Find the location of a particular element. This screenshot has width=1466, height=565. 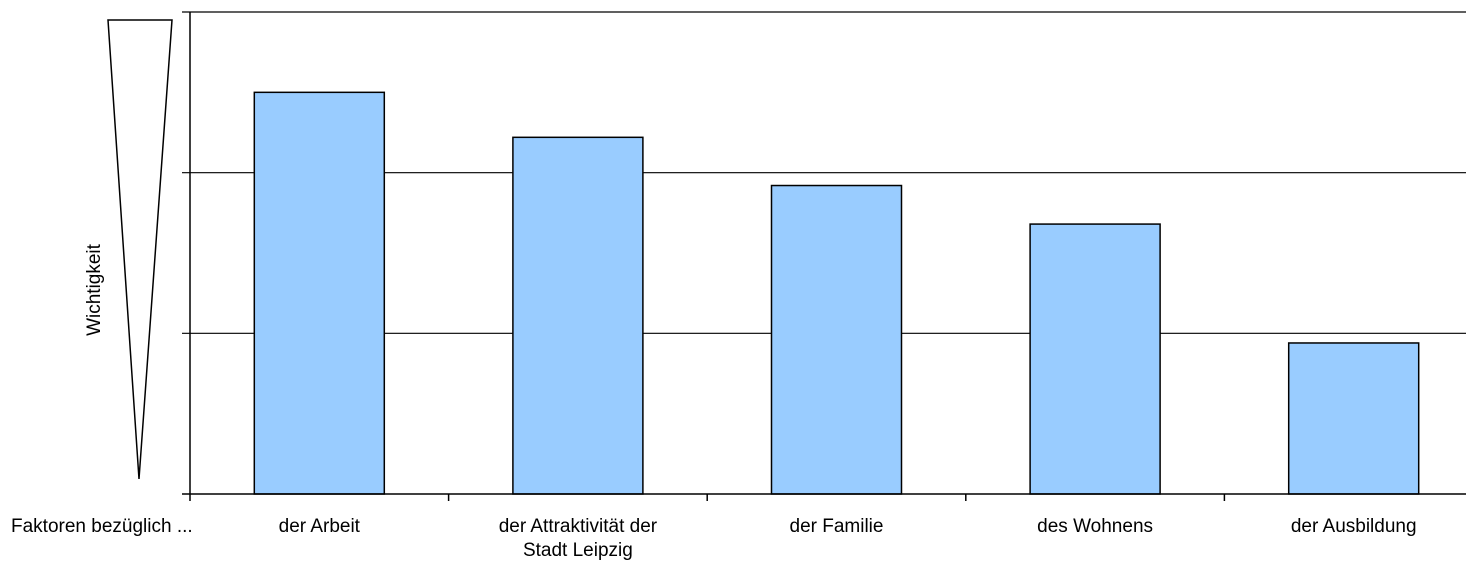

x-tick-label-5: der Ausbildung is located at coordinates (1354, 526).